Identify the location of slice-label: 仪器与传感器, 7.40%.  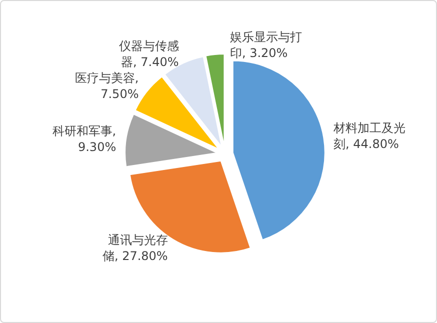
(148, 54).